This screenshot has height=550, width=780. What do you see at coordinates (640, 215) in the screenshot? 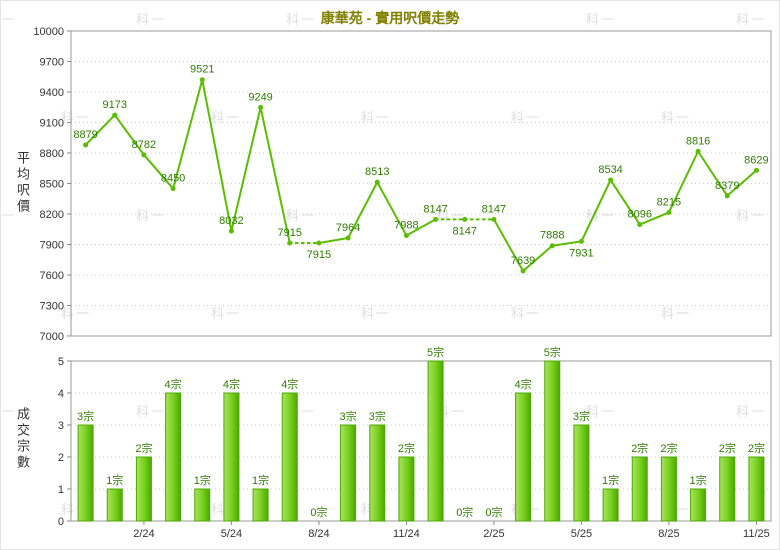
I see `price-point-label: 8096` at bounding box center [640, 215].